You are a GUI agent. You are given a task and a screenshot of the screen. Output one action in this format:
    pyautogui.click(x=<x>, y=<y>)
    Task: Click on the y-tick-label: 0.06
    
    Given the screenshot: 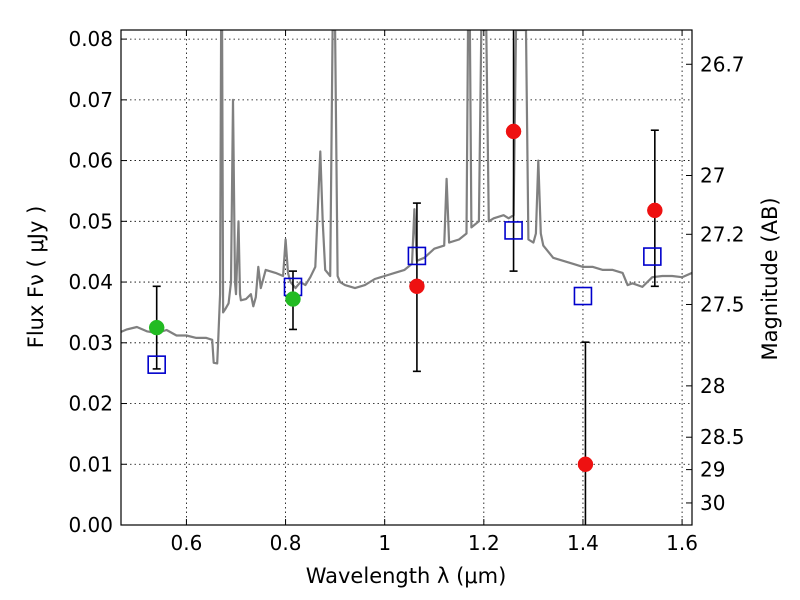 What is the action you would take?
    pyautogui.click(x=90, y=161)
    